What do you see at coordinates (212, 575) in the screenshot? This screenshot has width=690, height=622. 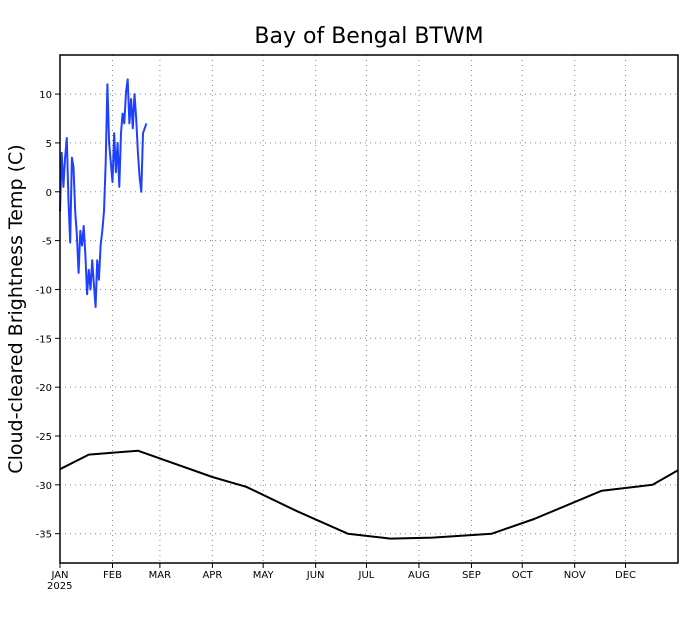 I see `x-tick-label: APR` at bounding box center [212, 575].